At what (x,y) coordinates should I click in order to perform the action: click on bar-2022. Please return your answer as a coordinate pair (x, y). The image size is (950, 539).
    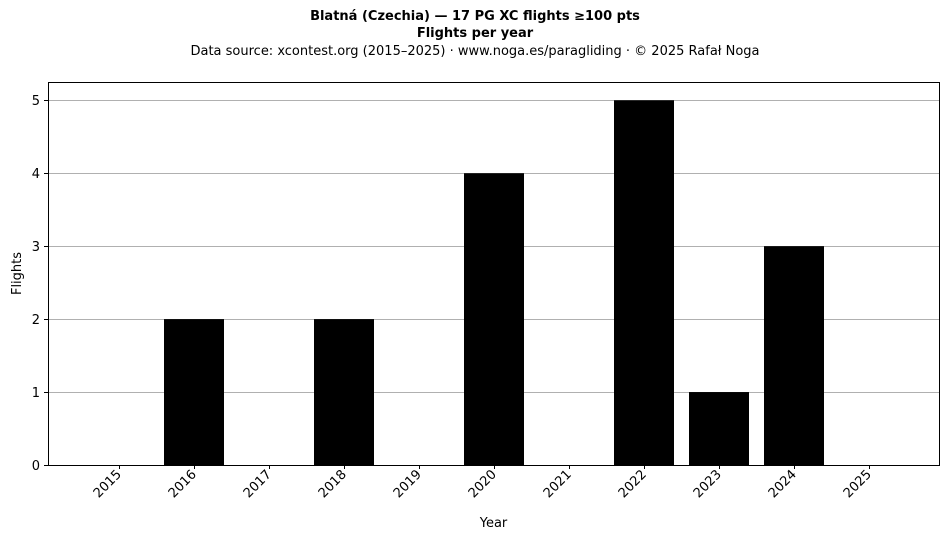
    Looking at the image, I should click on (644, 282).